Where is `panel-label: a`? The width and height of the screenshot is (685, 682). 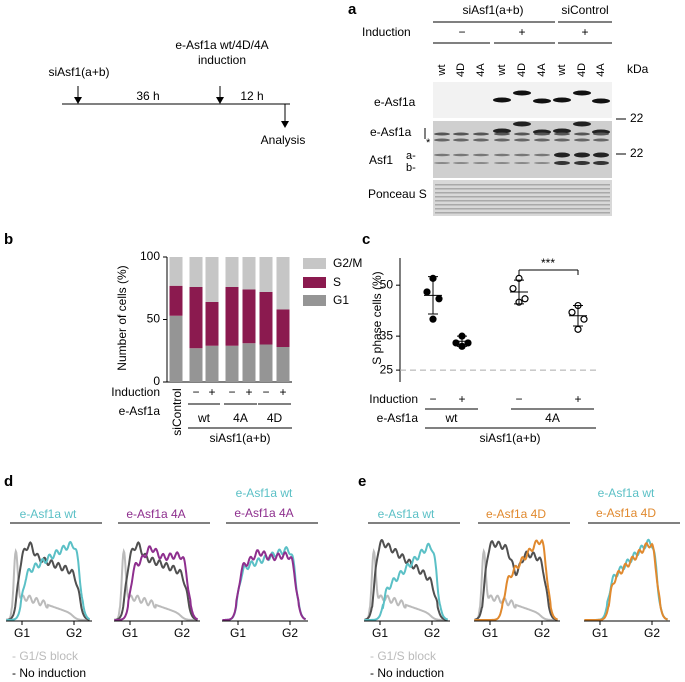
panel-label: a is located at coordinates (352, 9).